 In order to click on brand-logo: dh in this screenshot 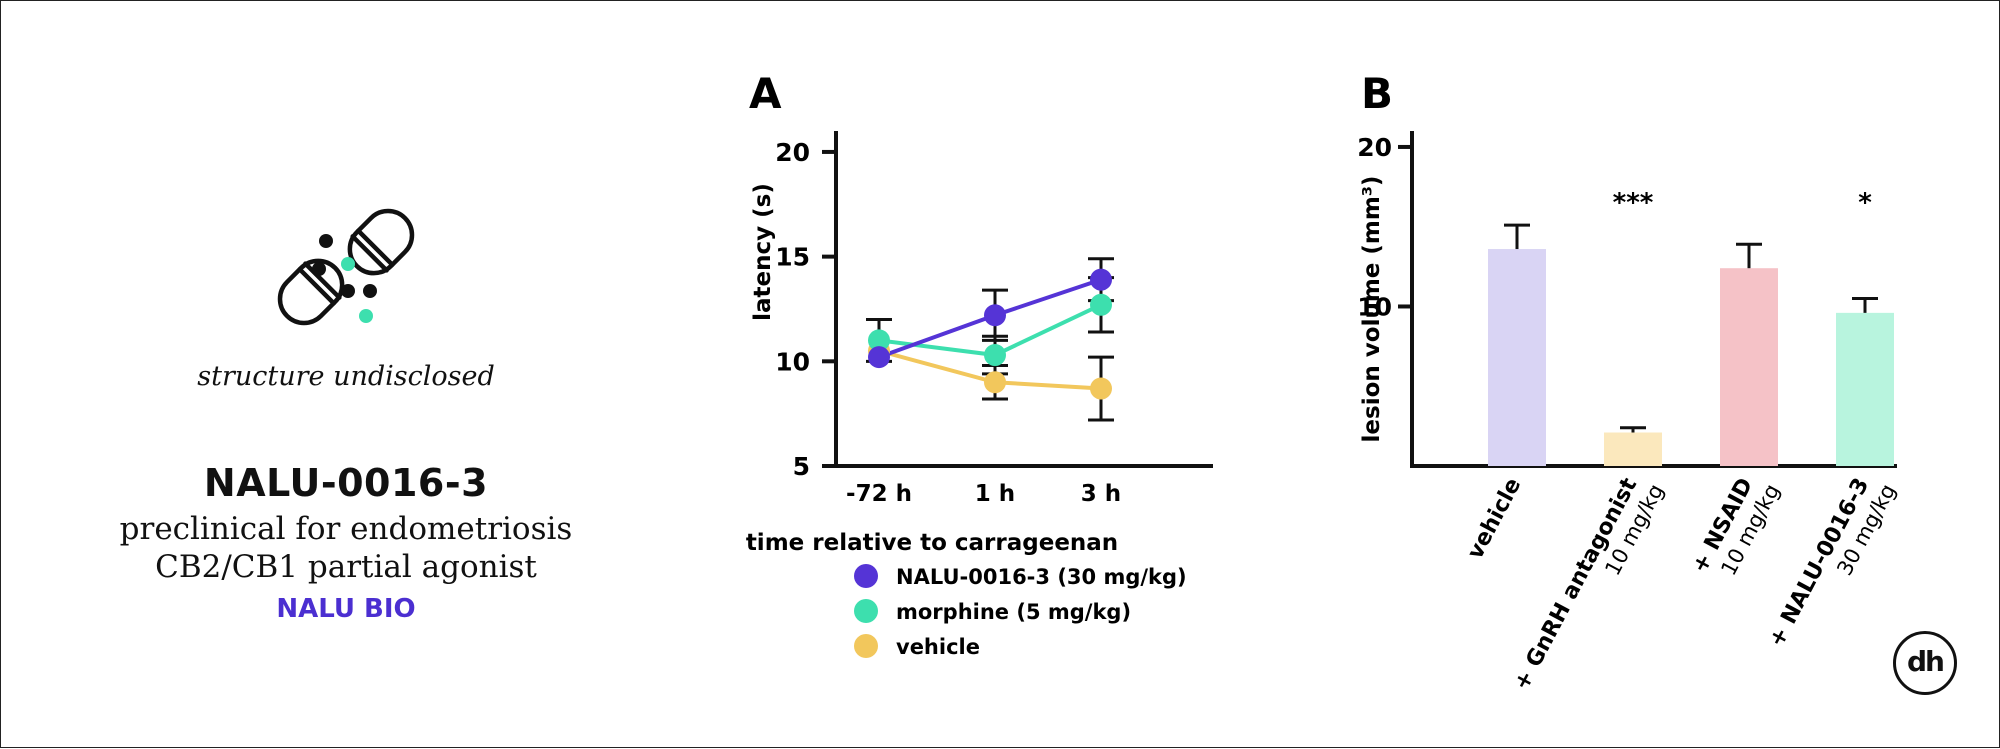, I will do `click(1925, 663)`.